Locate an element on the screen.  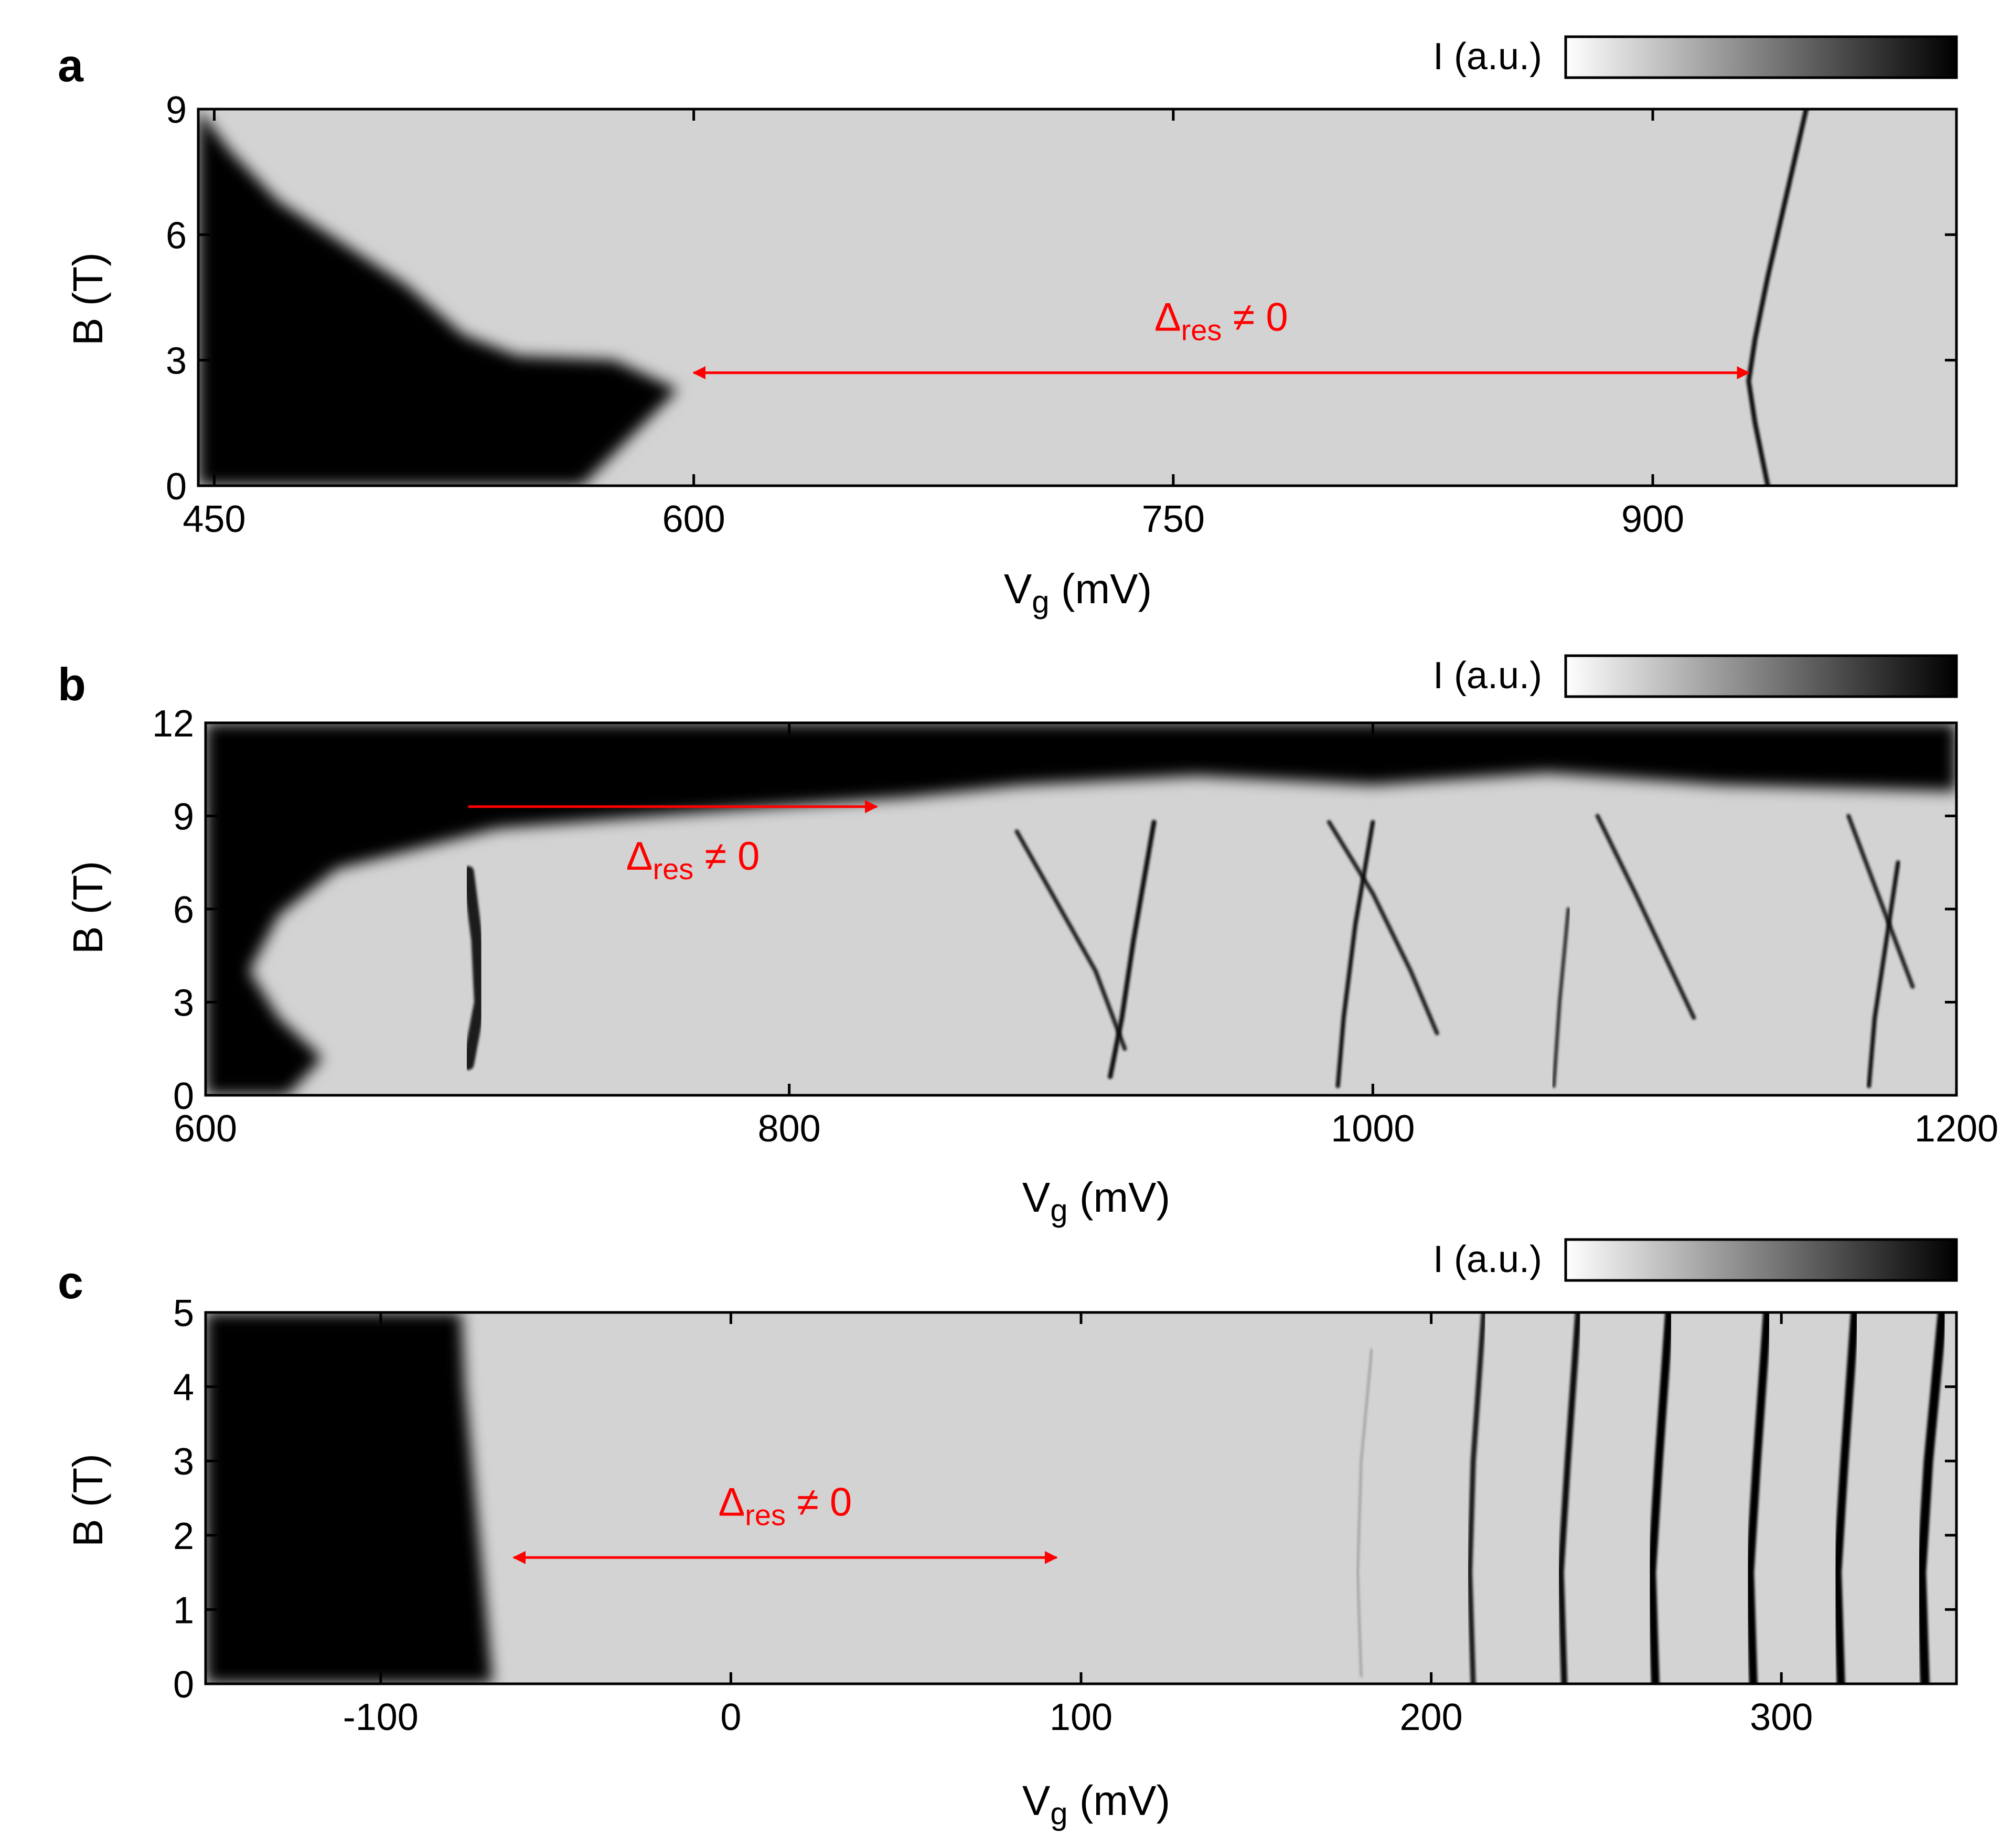
x-tick-label-c: 100 is located at coordinates (1081, 1717).